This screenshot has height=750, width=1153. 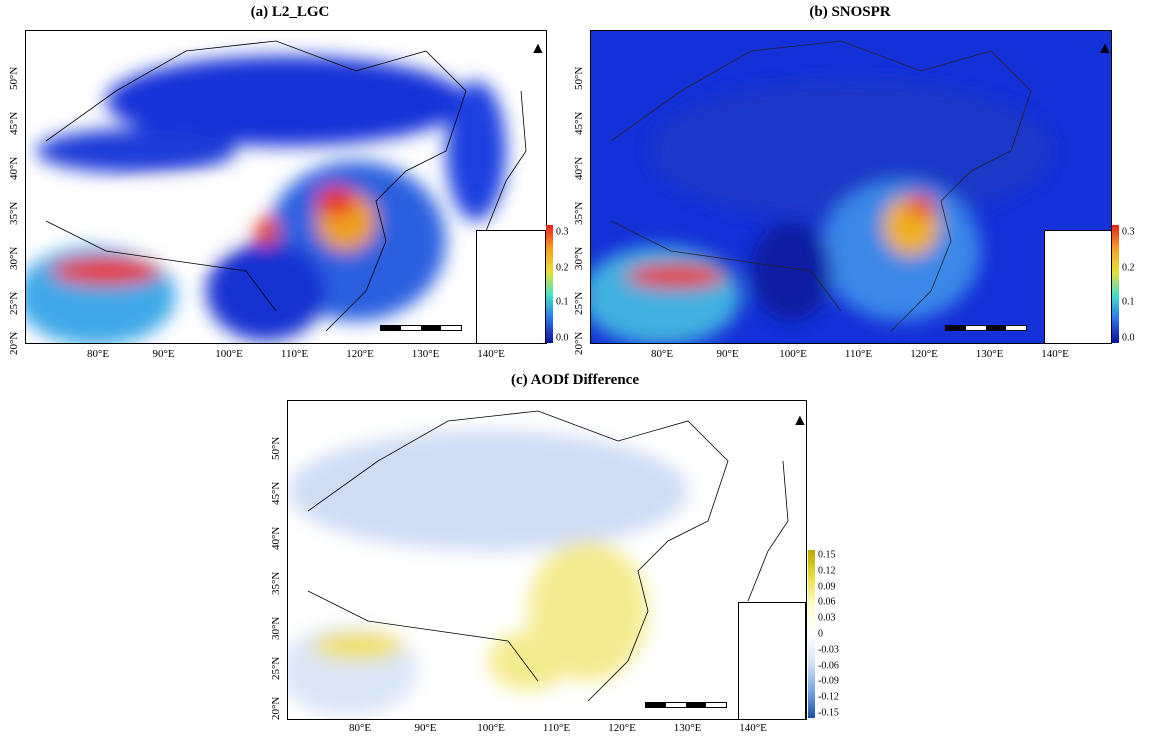 What do you see at coordinates (828, 697) in the screenshot?
I see `colorbar-label: -0.12` at bounding box center [828, 697].